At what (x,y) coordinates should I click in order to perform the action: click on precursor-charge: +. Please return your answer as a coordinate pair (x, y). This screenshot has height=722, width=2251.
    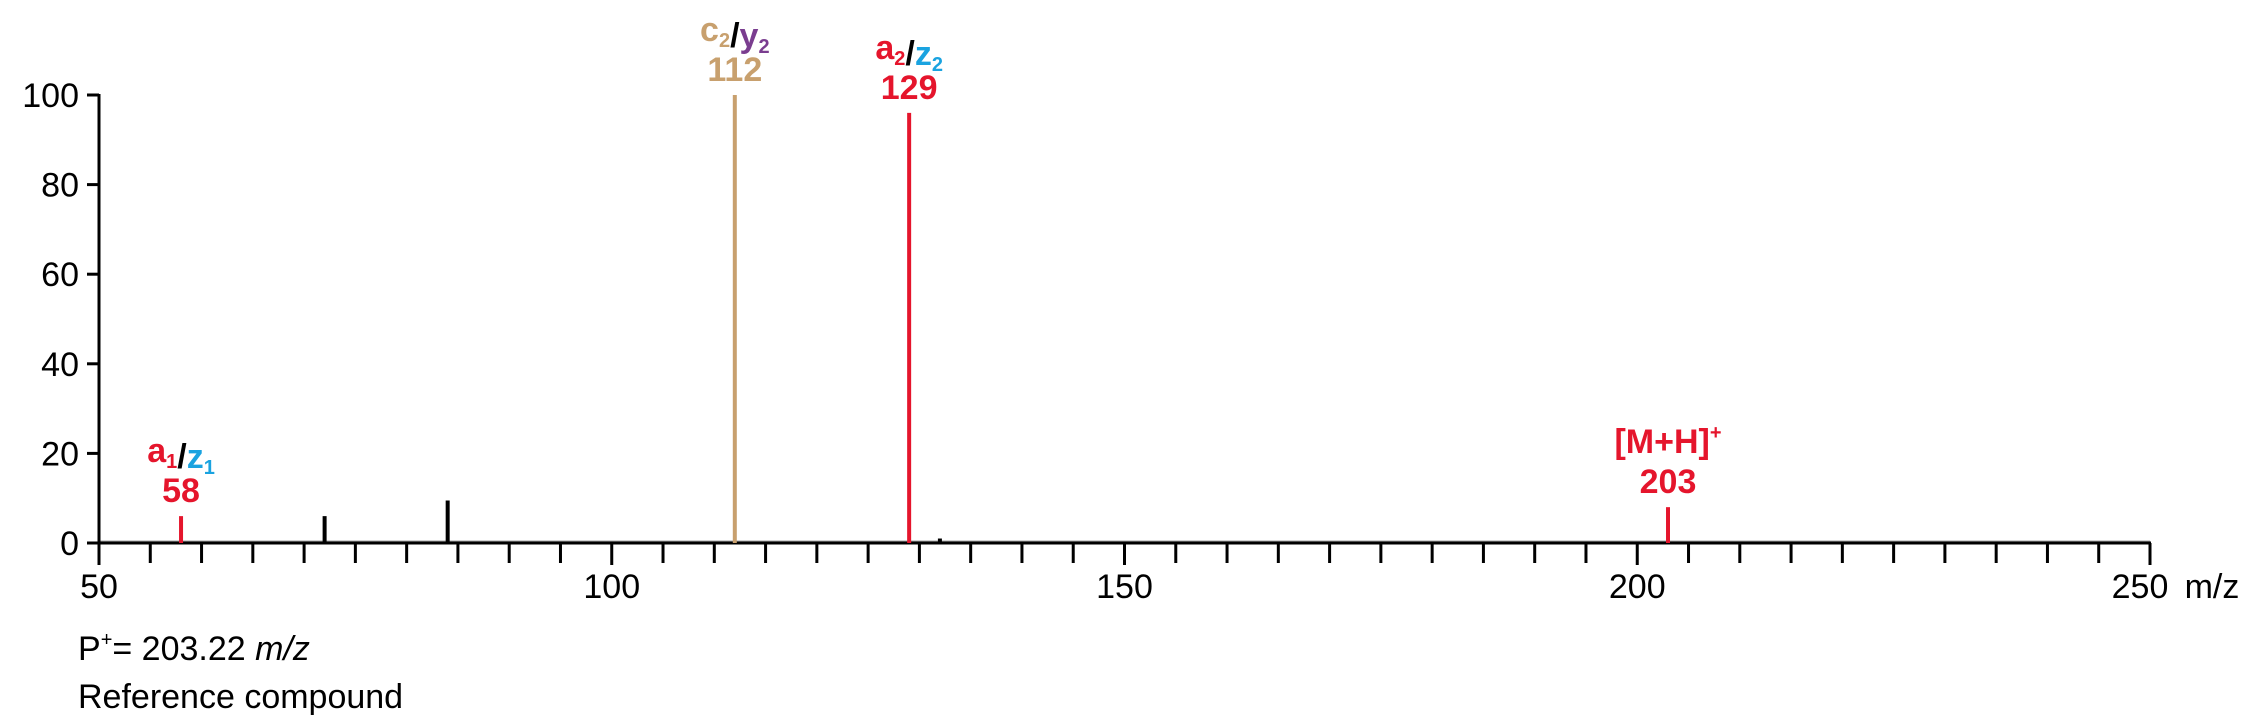
    Looking at the image, I should click on (106, 640).